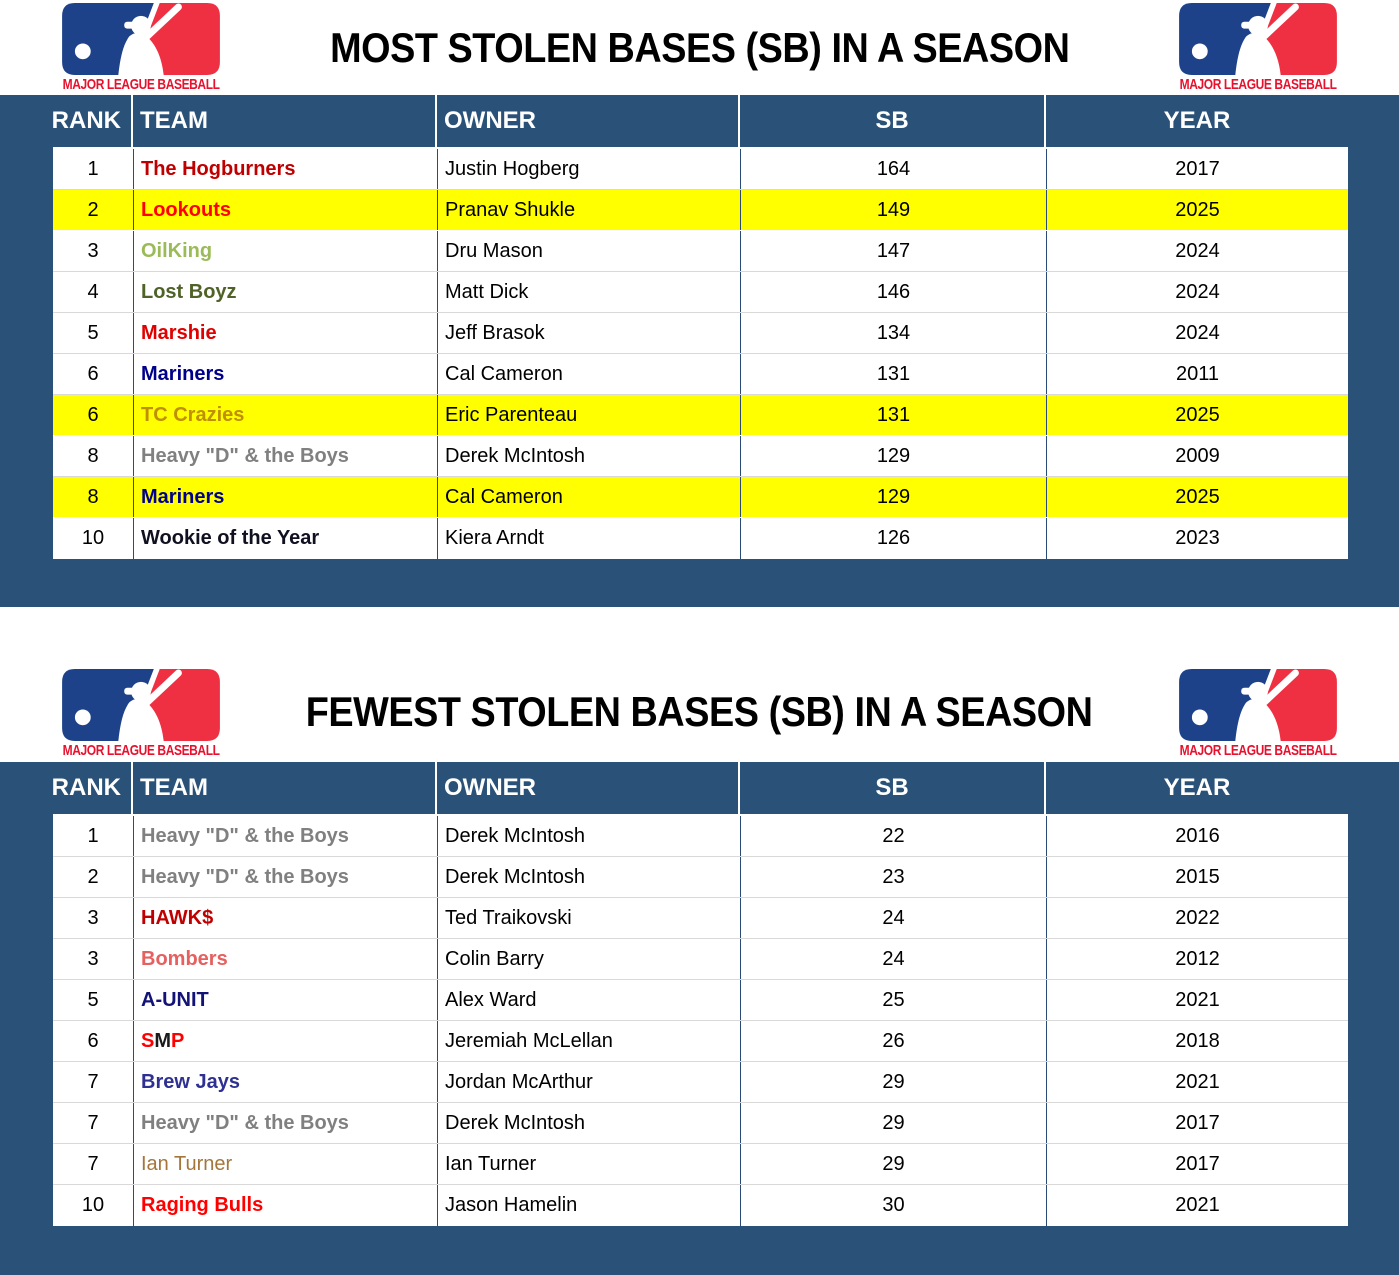  I want to click on rank-cell: 6, so click(93, 373).